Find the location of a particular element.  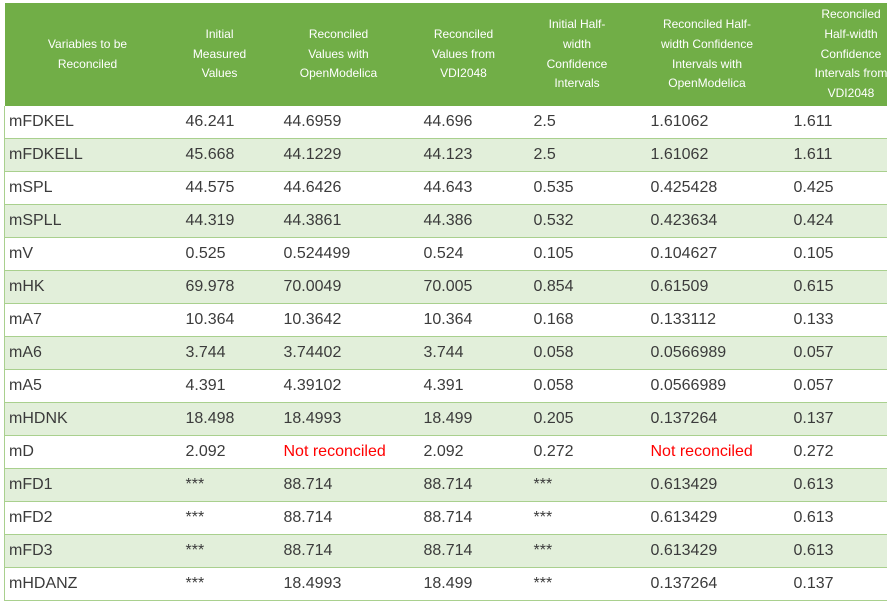

value-cell: 0.425428 is located at coordinates (707, 188).